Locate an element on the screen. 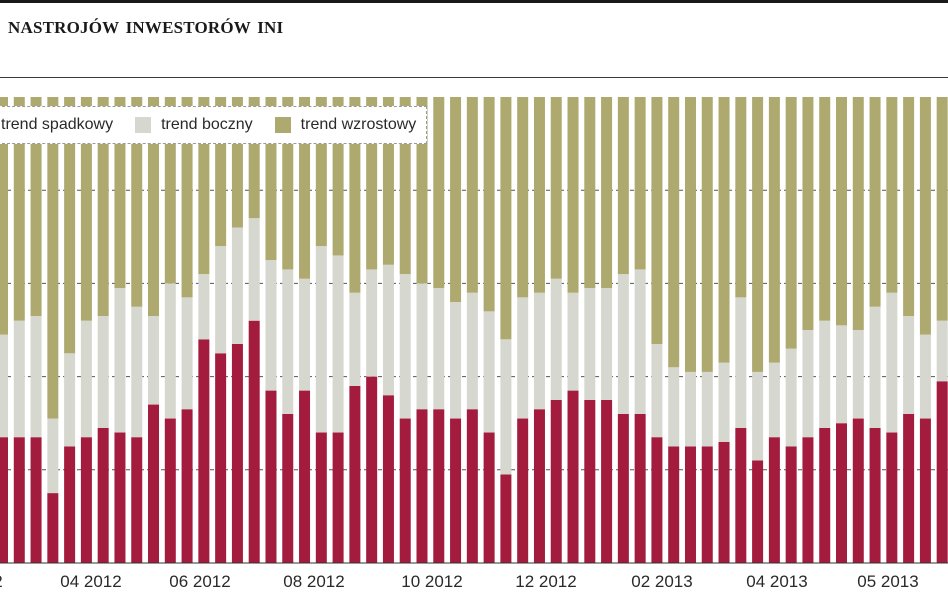 The image size is (948, 593). x-tick-label-3: 08 2012 is located at coordinates (313, 581).